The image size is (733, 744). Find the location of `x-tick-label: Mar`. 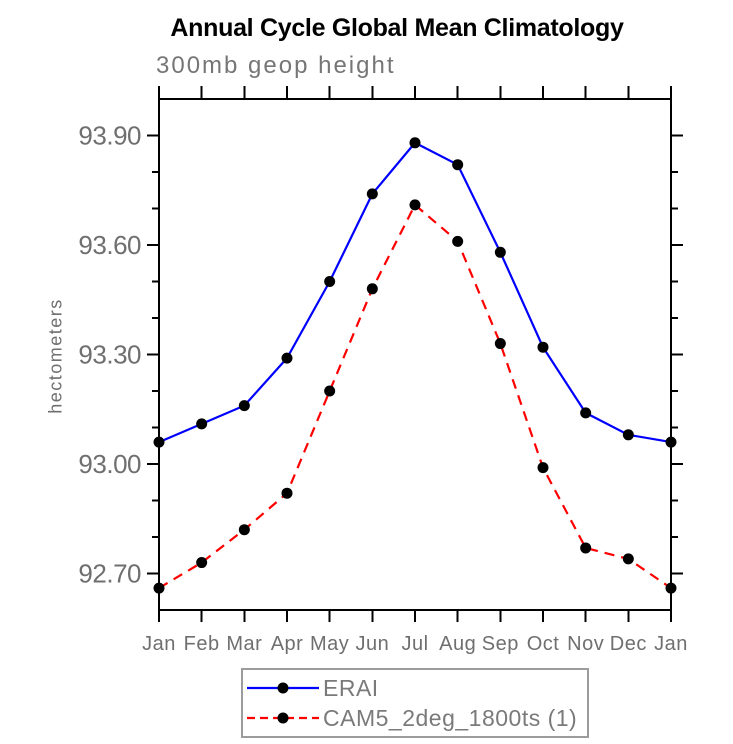

x-tick-label: Mar is located at coordinates (244, 644).